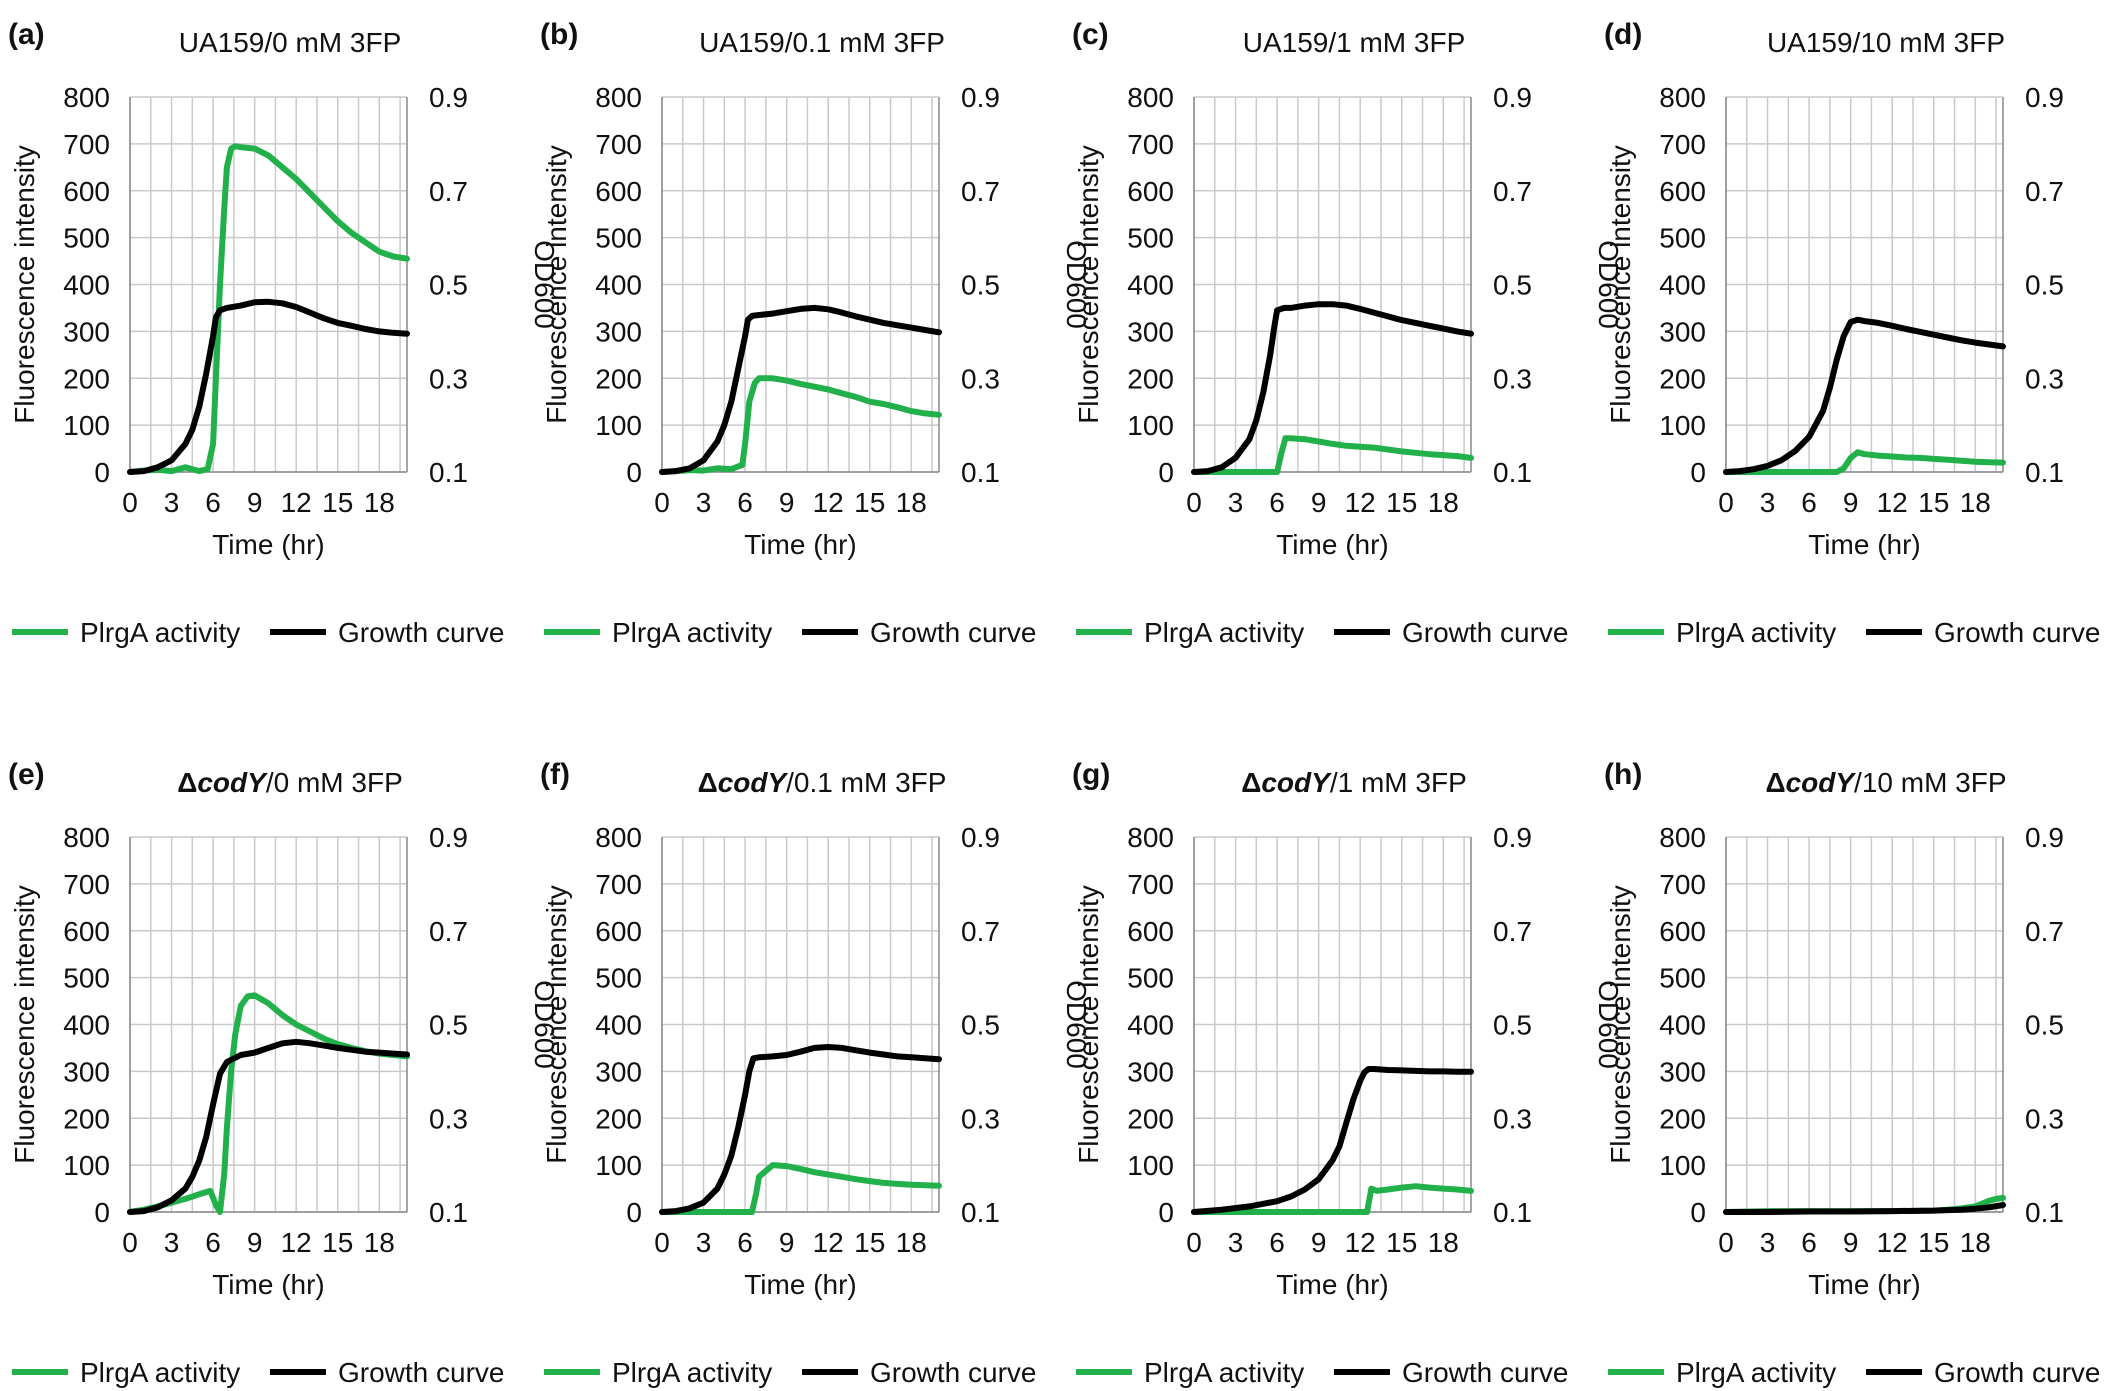 The width and height of the screenshot is (2128, 1391). What do you see at coordinates (1623, 774) in the screenshot?
I see `panel-label: (h)` at bounding box center [1623, 774].